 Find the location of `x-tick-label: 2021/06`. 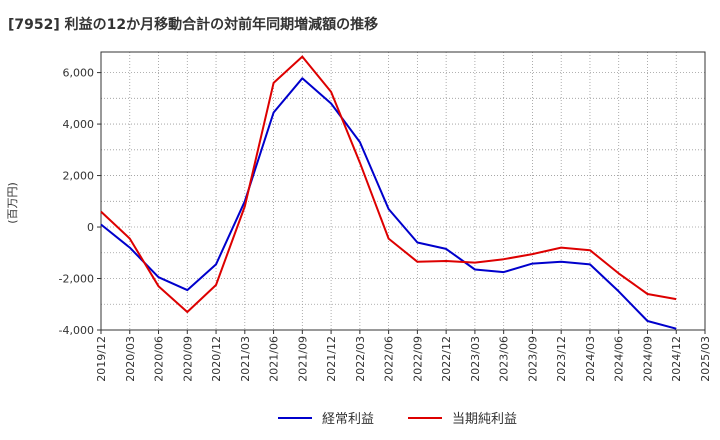

x-tick-label: 2021/06 is located at coordinates (274, 359).